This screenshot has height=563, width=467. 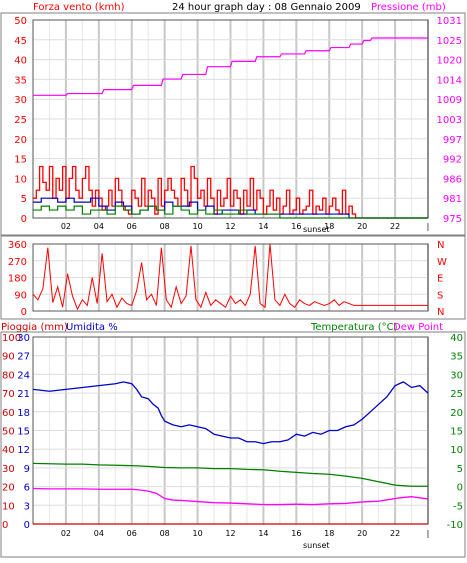 What do you see at coordinates (23, 375) in the screenshot?
I see `humidity-tick-label: 24` at bounding box center [23, 375].